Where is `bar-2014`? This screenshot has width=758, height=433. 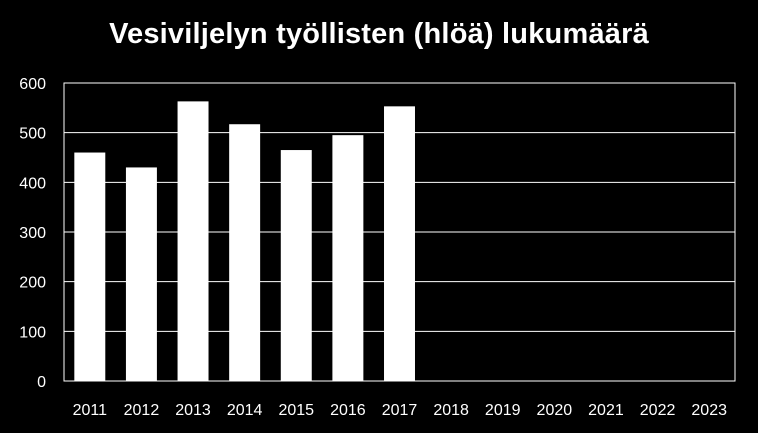
bar-2014 is located at coordinates (245, 253).